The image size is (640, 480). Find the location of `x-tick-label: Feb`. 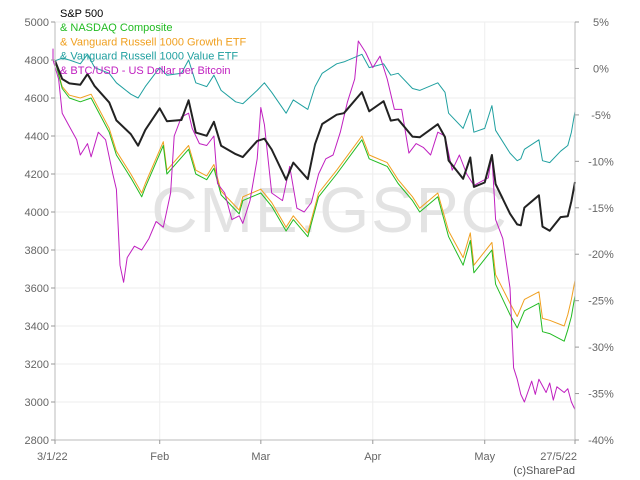

x-tick-label: Feb is located at coordinates (159, 457).